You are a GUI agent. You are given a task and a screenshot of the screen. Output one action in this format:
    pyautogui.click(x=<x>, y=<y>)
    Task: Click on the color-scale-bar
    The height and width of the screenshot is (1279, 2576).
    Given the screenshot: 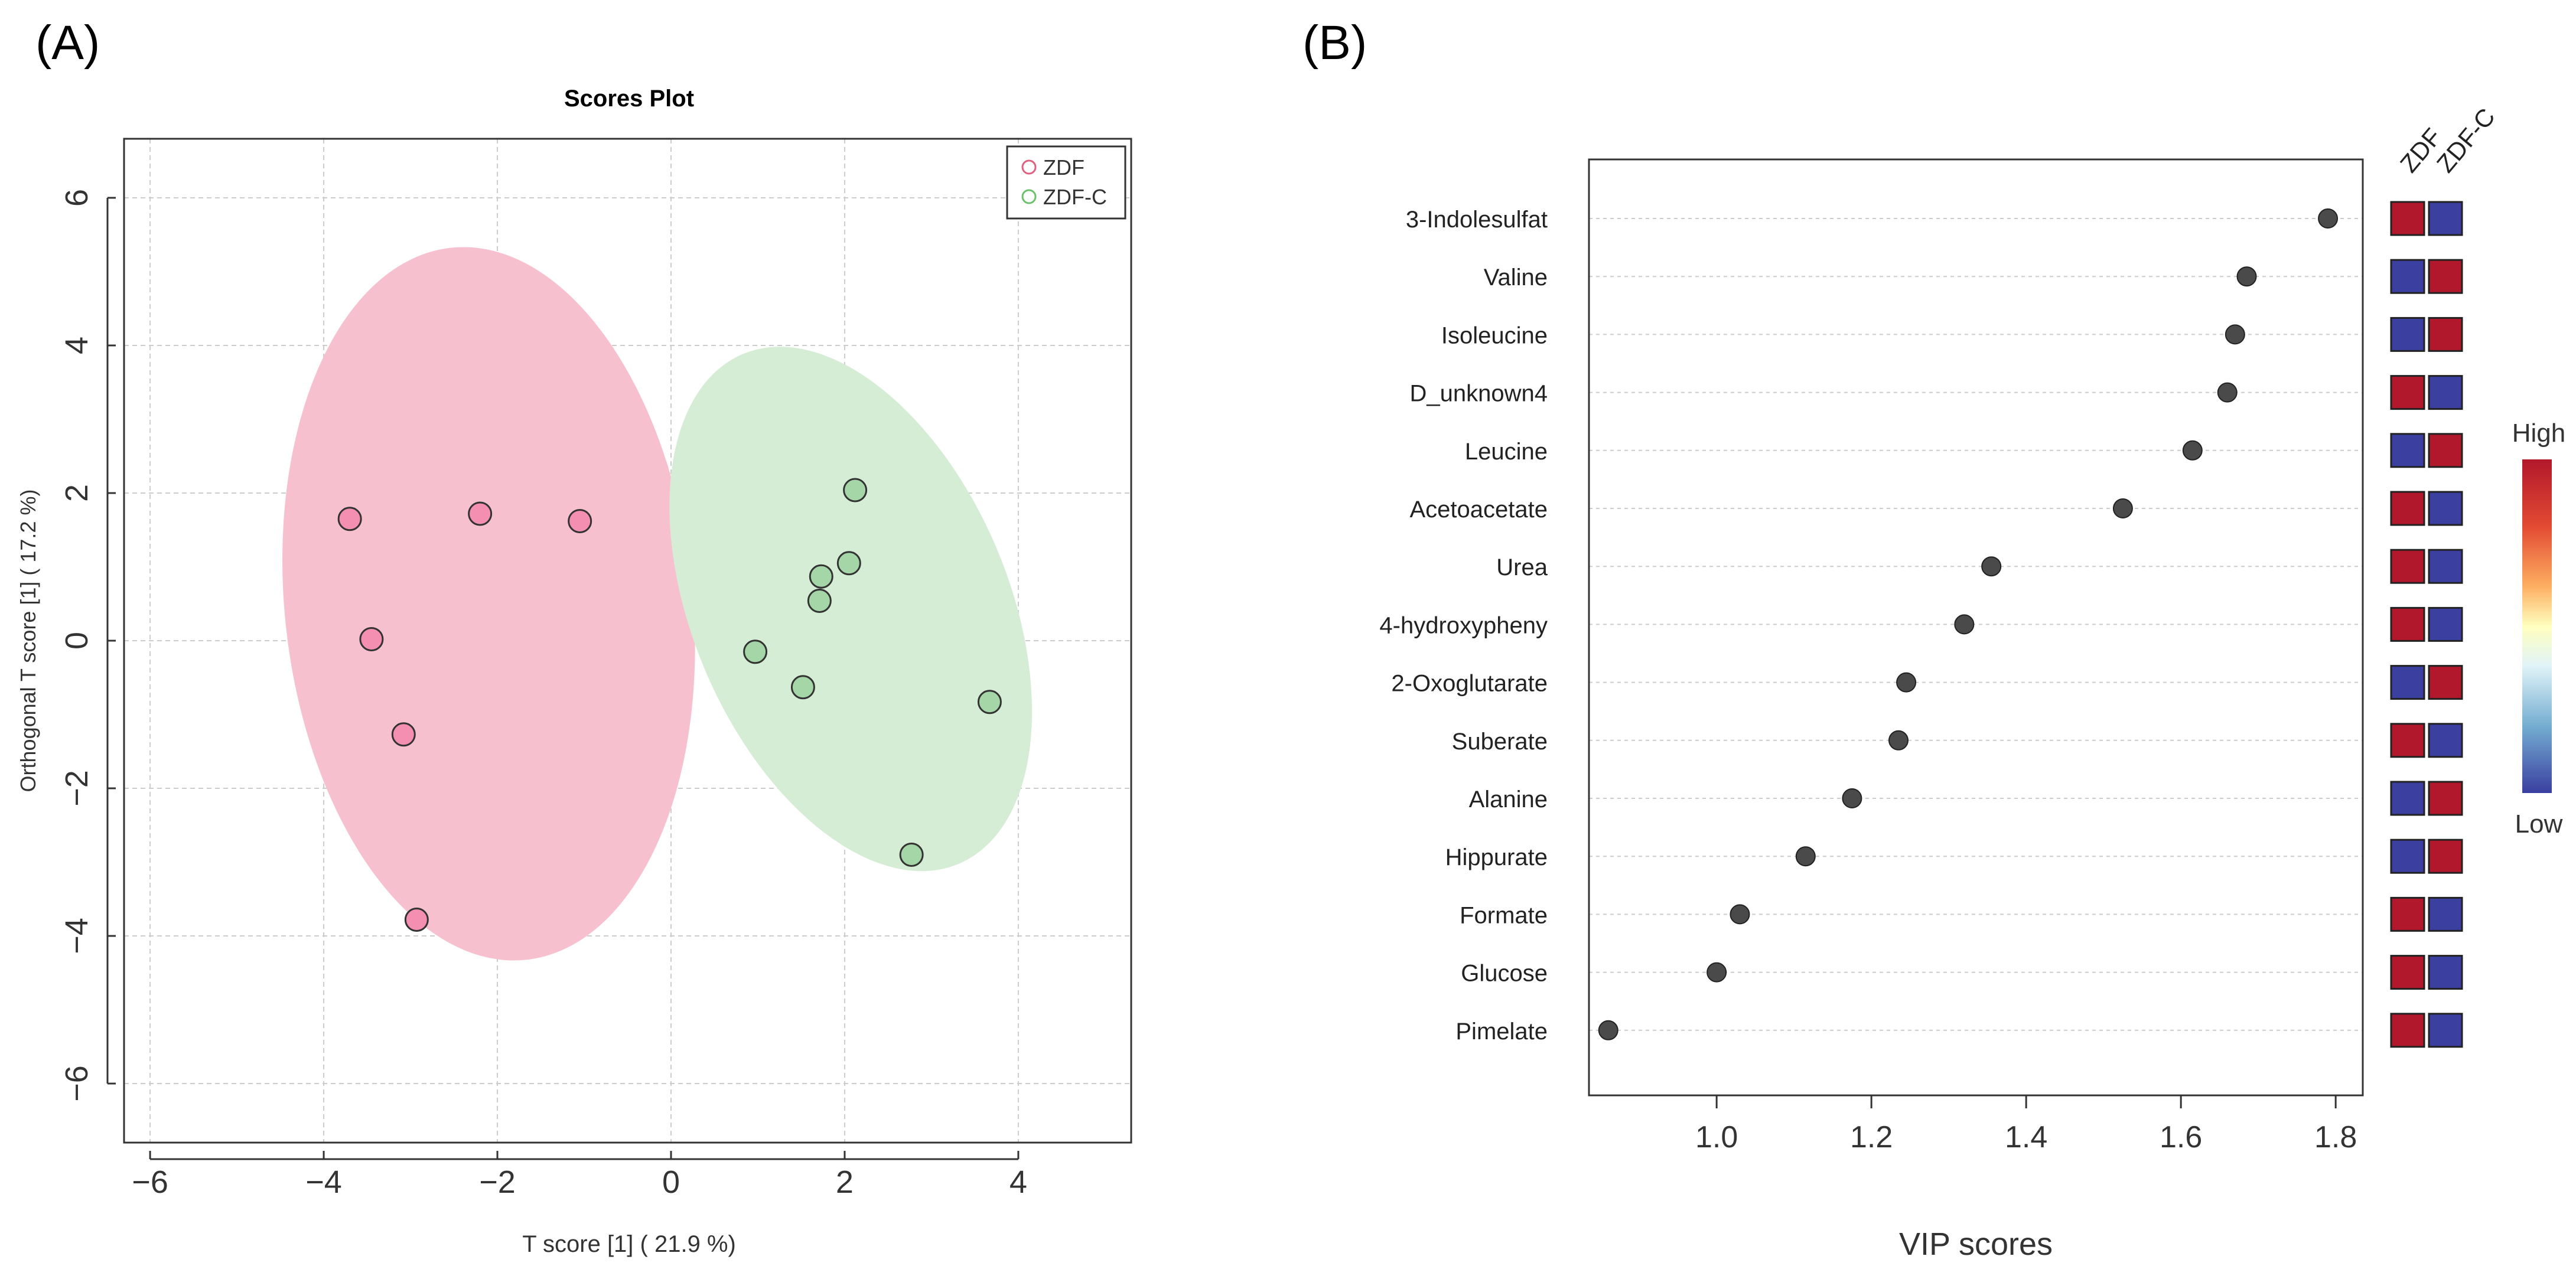 What is the action you would take?
    pyautogui.click(x=2537, y=626)
    